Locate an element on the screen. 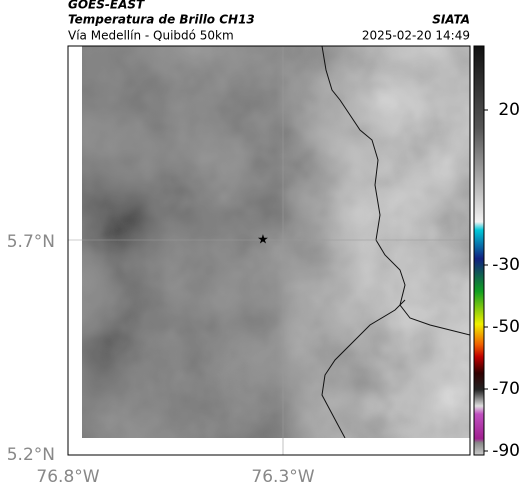 The width and height of the screenshot is (526, 495). lat-label: 5.7°N is located at coordinates (31, 242).